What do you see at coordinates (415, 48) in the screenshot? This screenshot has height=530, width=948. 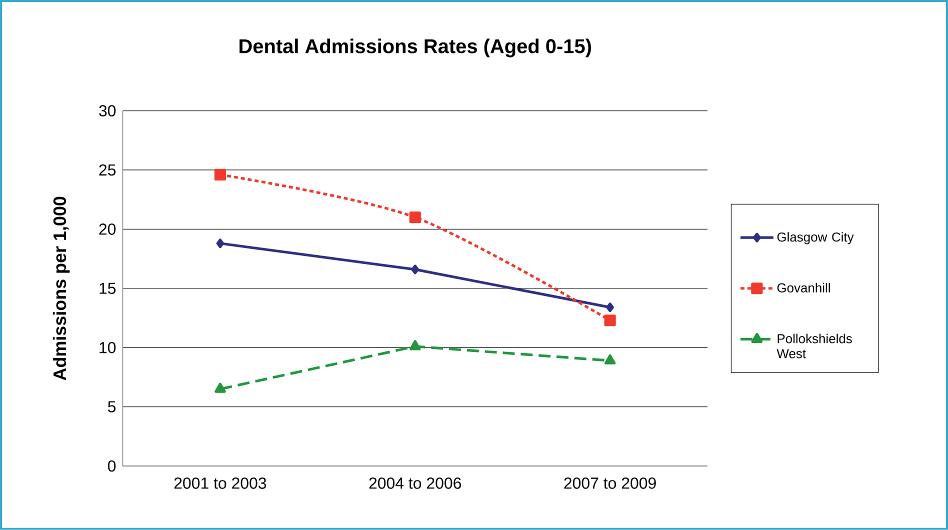 I see `chart-title: Dental Admissions Rates (Aged 0-15)` at bounding box center [415, 48].